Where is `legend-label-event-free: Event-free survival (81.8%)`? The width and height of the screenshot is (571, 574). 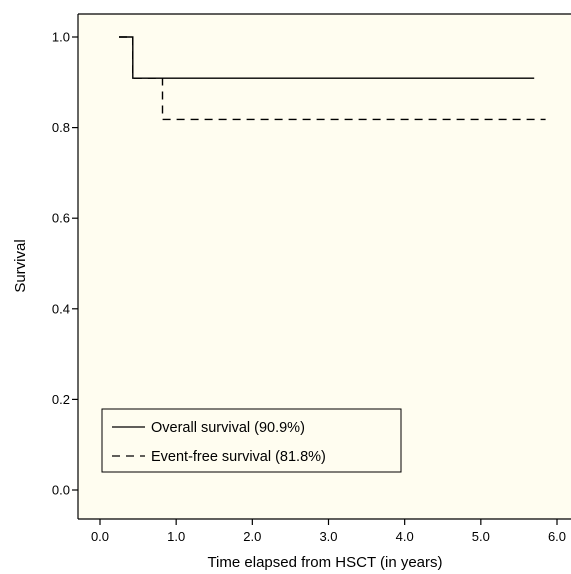
legend-label-event-free: Event-free survival (81.8%) is located at coordinates (238, 457).